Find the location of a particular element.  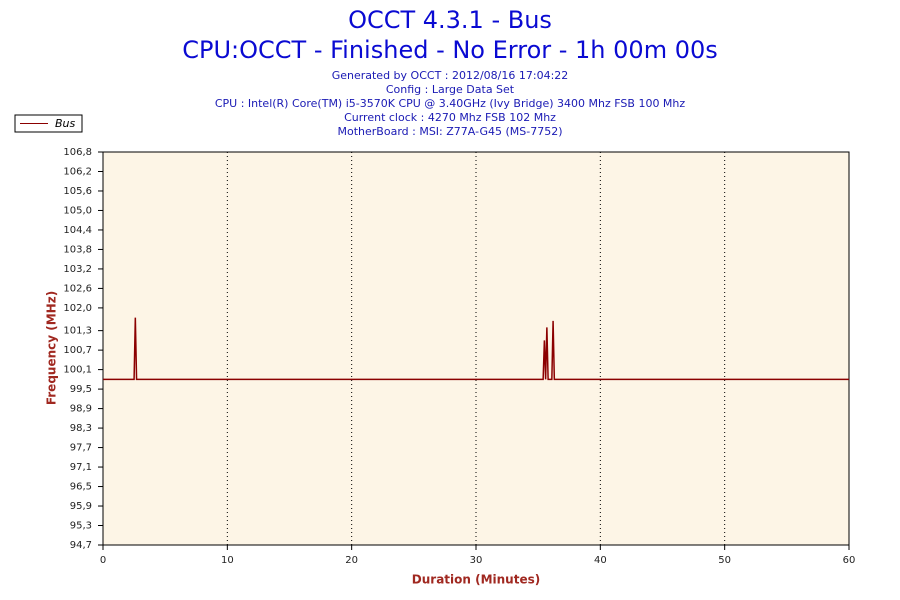

x-tick-label: 60 is located at coordinates (849, 560).